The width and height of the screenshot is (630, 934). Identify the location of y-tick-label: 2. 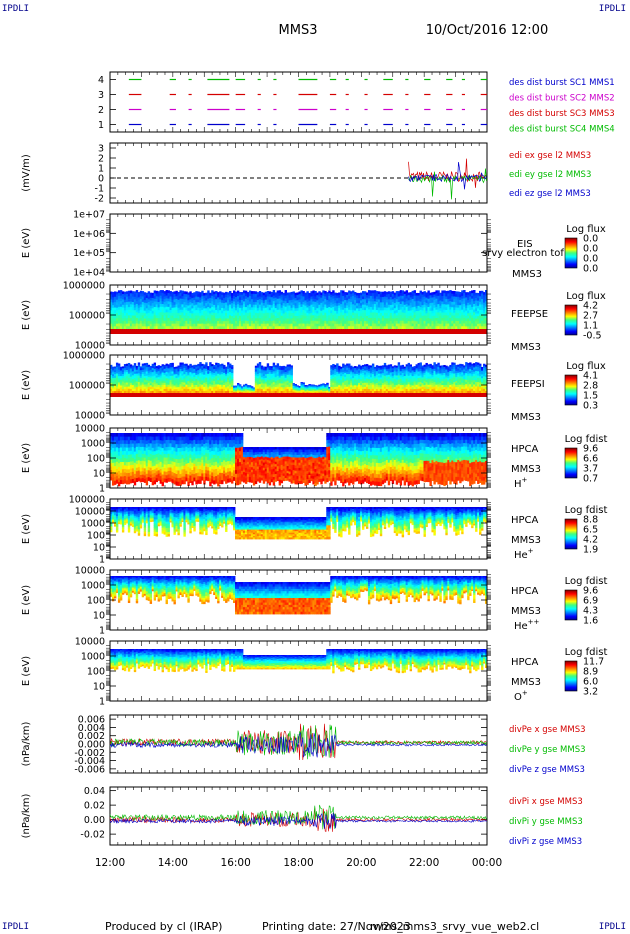
(101, 159).